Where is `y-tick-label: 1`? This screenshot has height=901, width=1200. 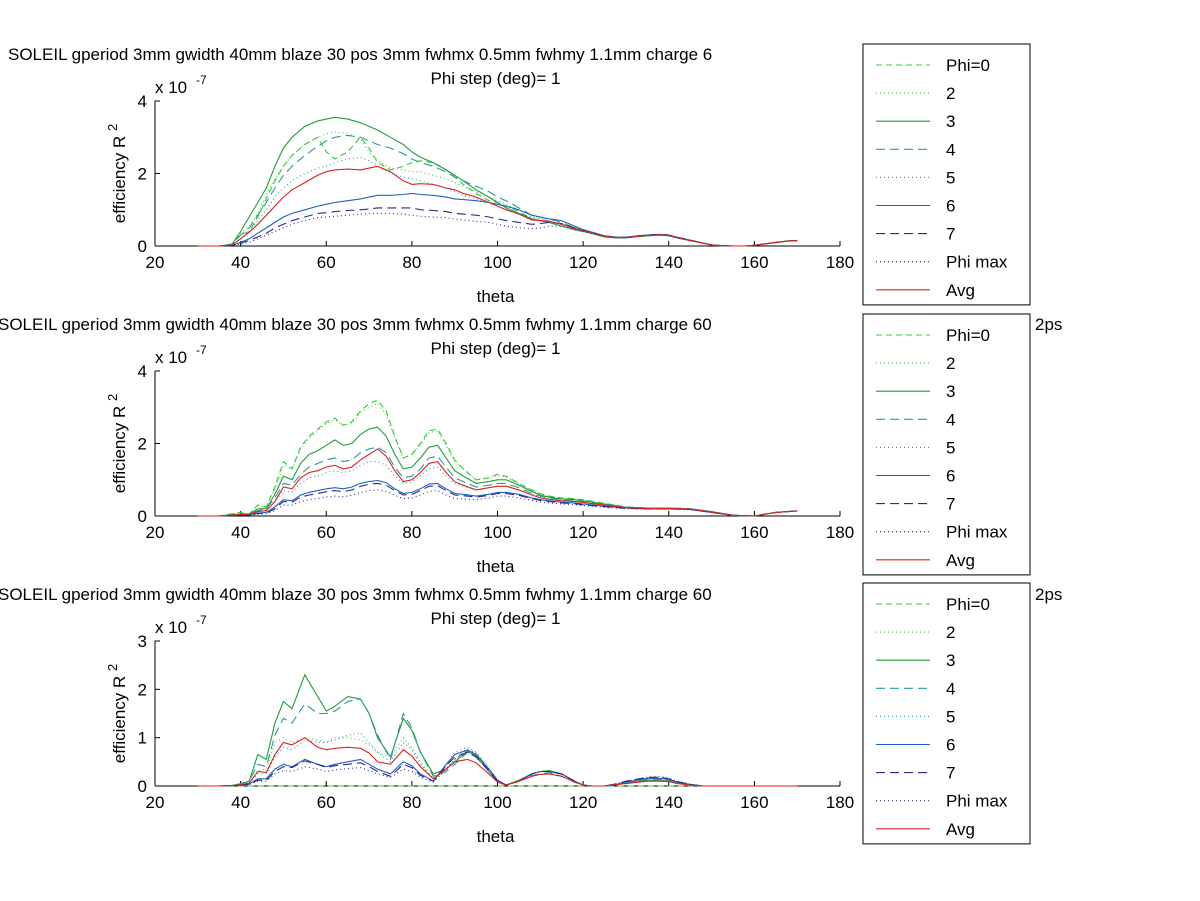 y-tick-label: 1 is located at coordinates (142, 738).